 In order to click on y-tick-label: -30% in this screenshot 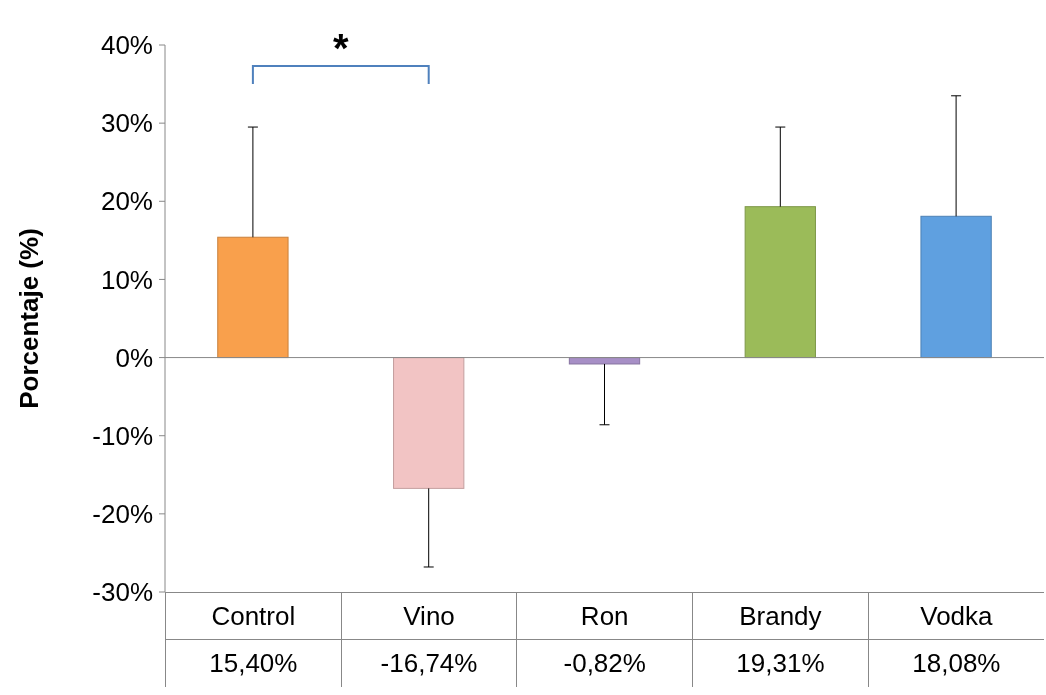, I will do `click(122, 592)`.